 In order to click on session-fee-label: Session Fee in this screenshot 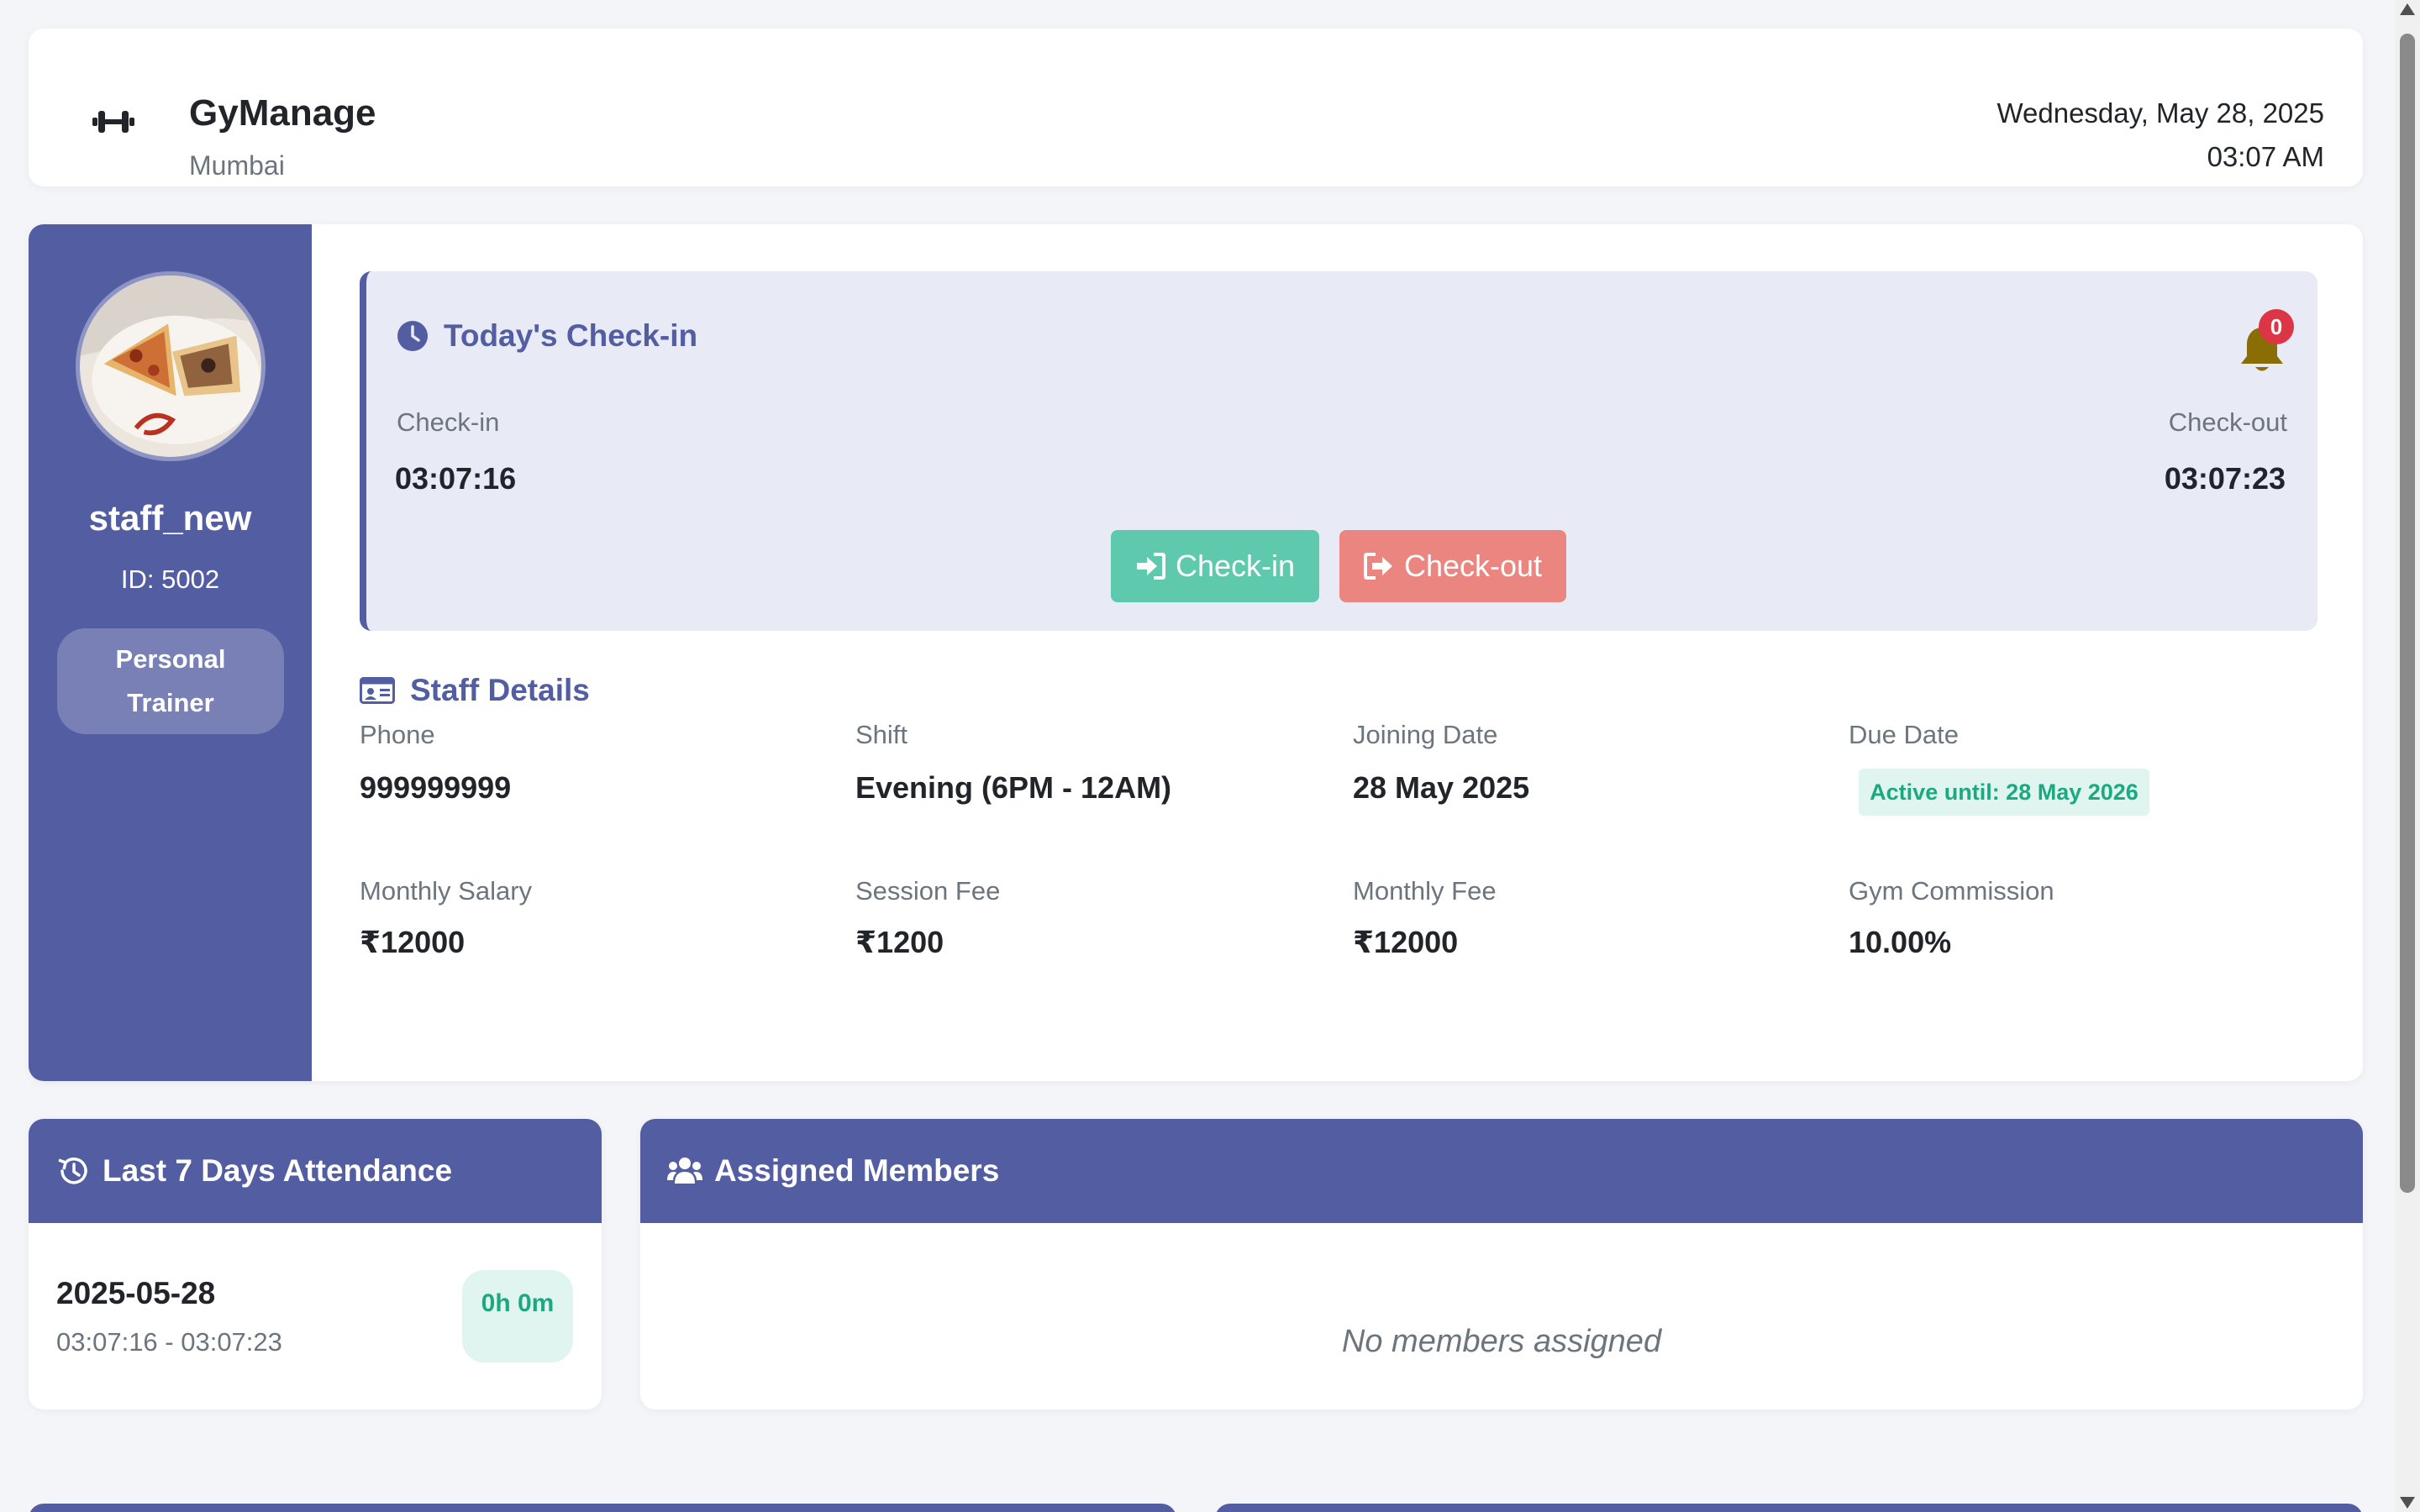, I will do `click(928, 891)`.